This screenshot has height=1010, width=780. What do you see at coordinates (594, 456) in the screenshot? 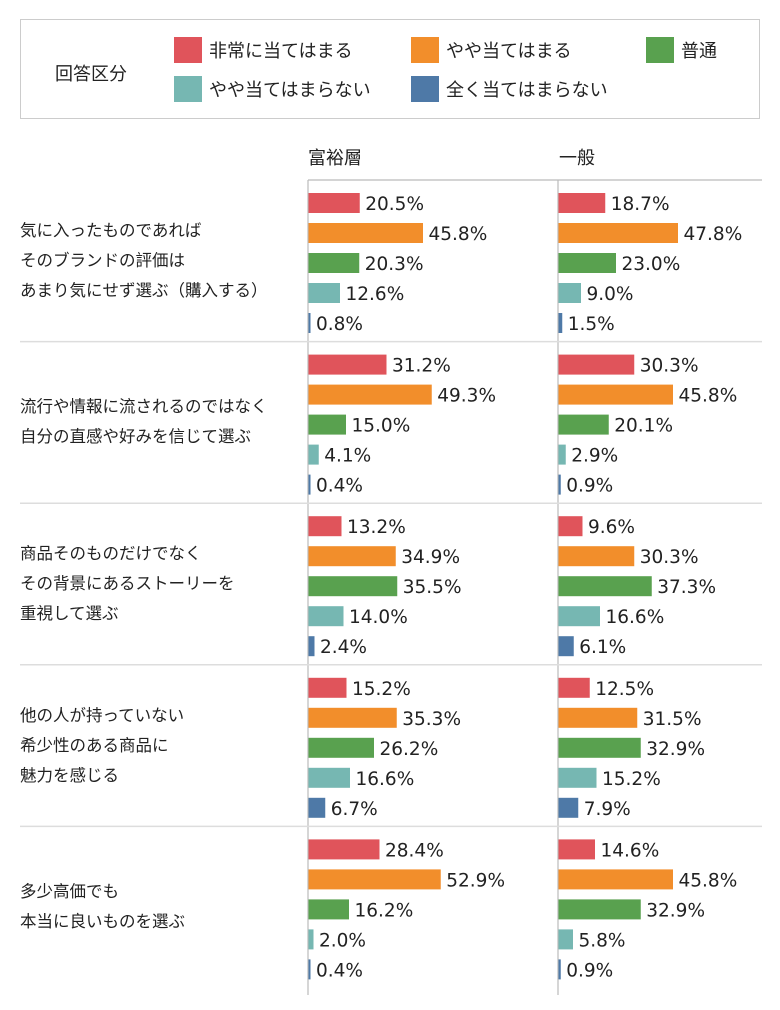
I see `data-label: 2.9%` at bounding box center [594, 456].